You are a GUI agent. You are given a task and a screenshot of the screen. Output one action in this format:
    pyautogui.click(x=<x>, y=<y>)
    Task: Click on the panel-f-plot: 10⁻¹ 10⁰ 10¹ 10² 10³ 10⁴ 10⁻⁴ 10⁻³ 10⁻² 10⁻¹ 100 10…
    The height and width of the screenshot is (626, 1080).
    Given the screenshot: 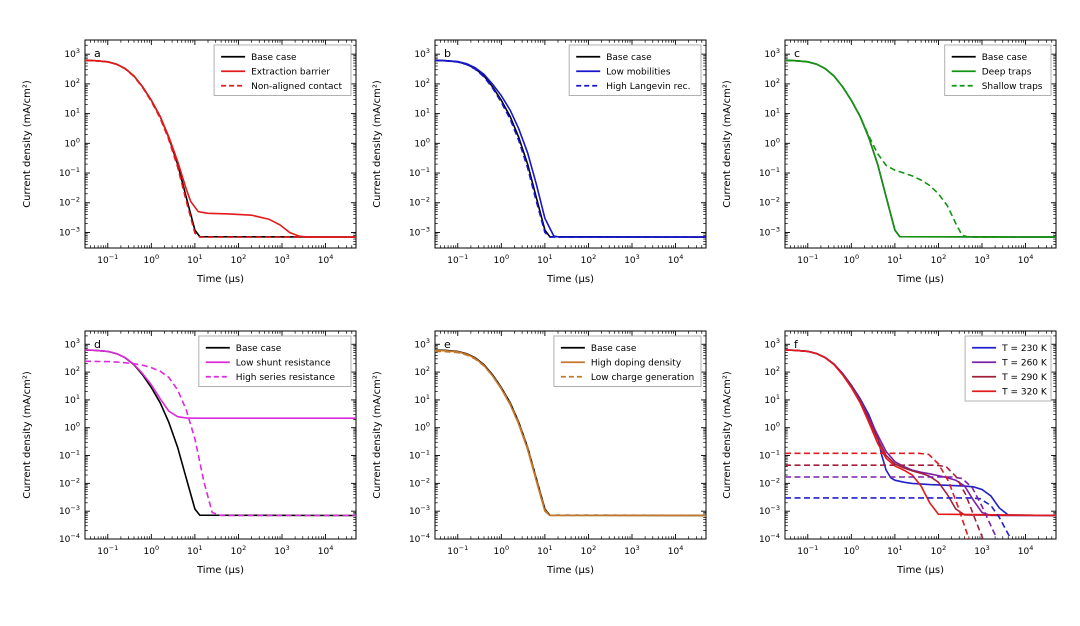 What is the action you would take?
    pyautogui.click(x=889, y=453)
    